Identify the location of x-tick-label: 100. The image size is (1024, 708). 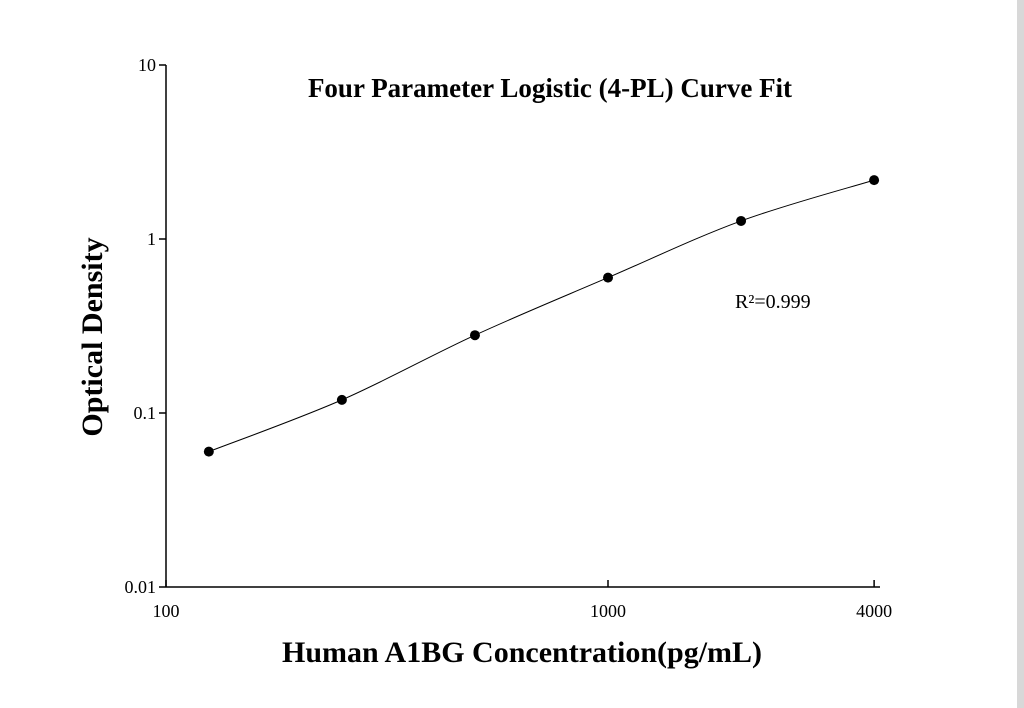
(166, 611).